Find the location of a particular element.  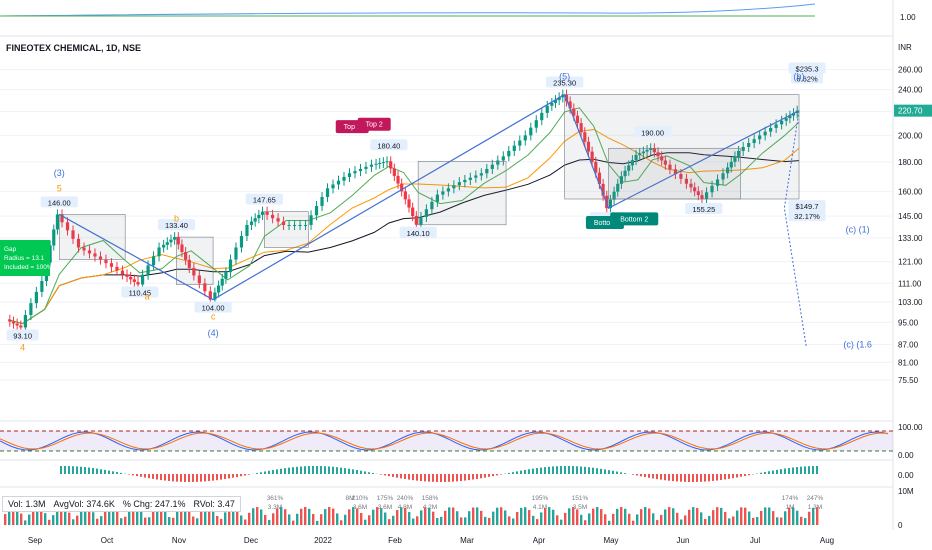

last-price-text: 220.70 is located at coordinates (910, 111).